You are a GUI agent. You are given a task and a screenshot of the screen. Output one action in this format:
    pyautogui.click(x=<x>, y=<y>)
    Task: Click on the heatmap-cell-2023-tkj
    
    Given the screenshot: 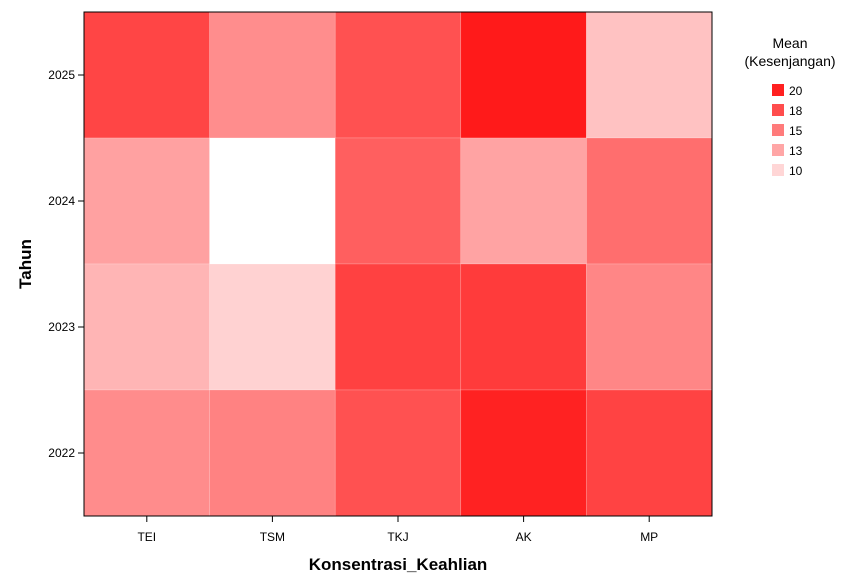 What is the action you would take?
    pyautogui.click(x=398, y=327)
    